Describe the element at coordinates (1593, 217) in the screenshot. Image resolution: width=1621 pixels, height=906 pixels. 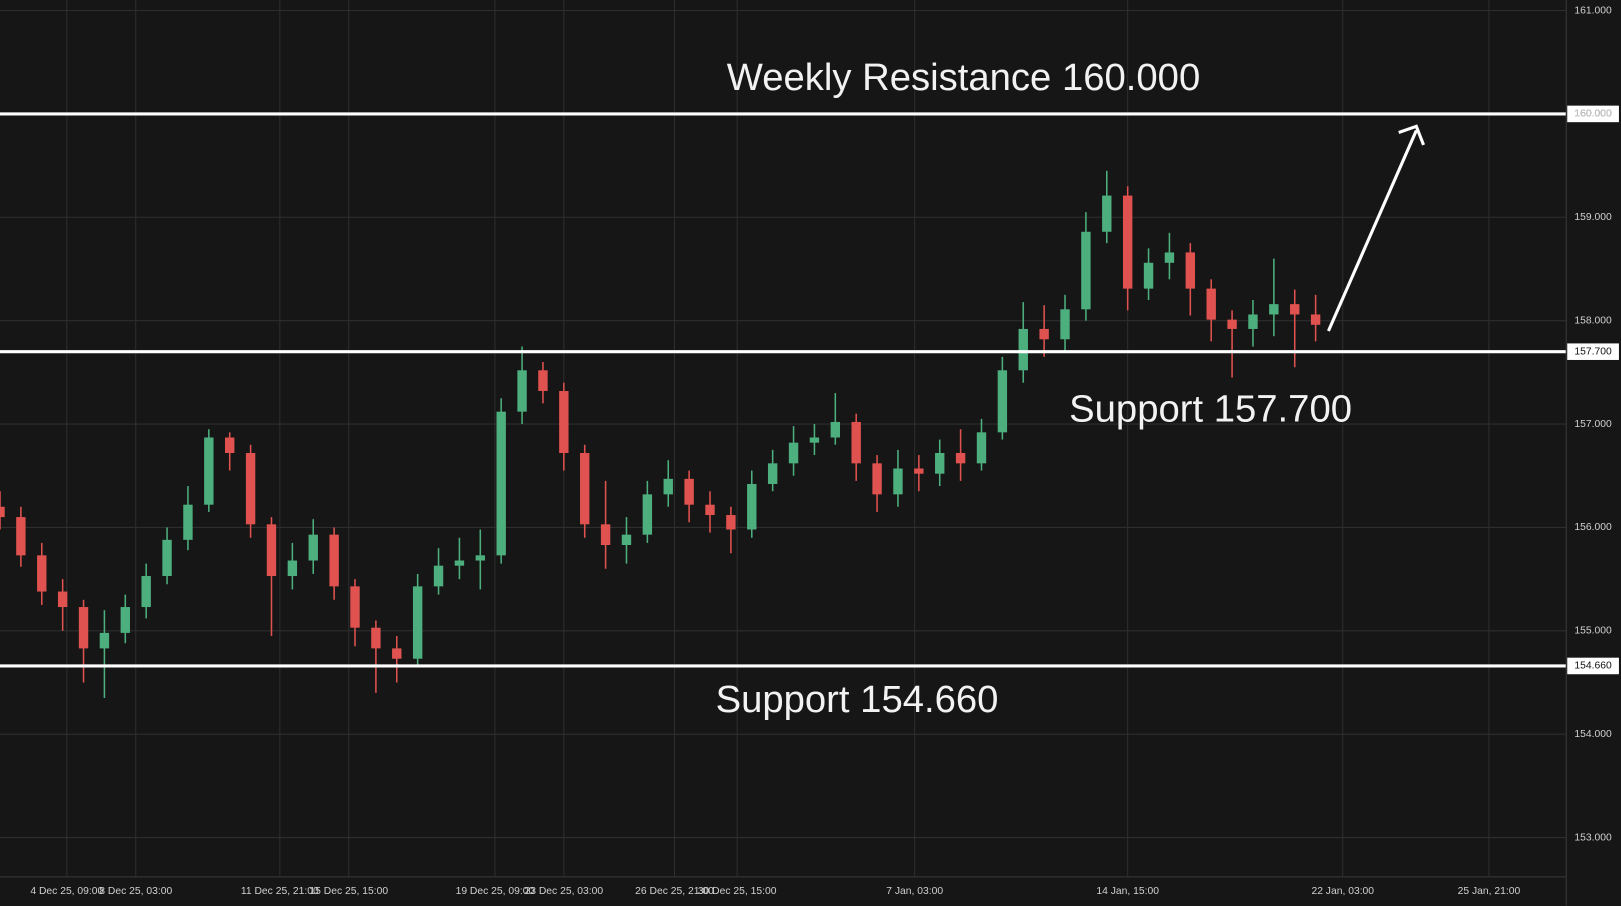
I see `y-tick-label: 159.000` at that location.